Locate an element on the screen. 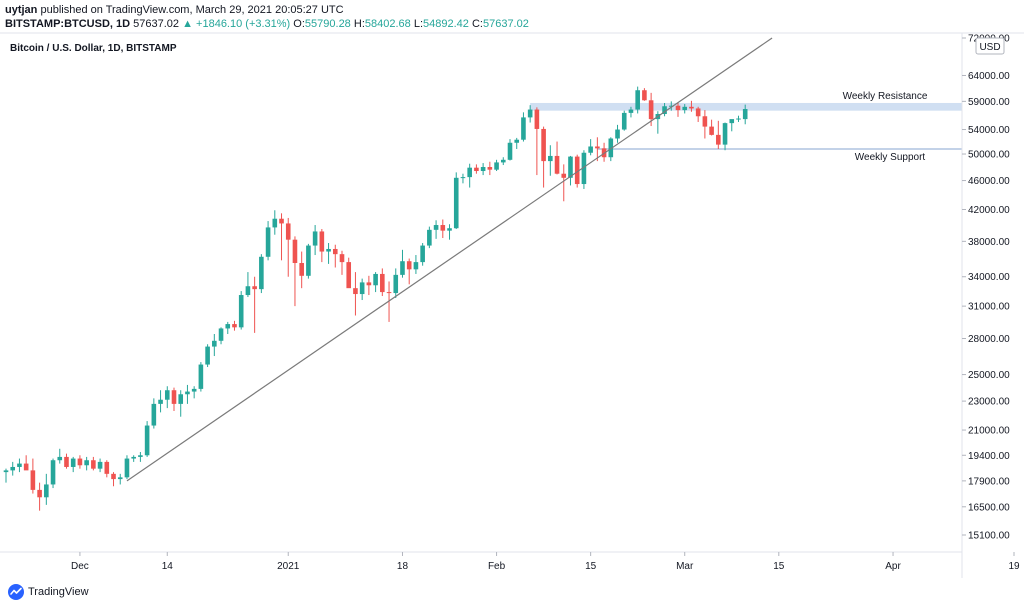 The image size is (1024, 607). x-tick-label: Apr is located at coordinates (893, 566).